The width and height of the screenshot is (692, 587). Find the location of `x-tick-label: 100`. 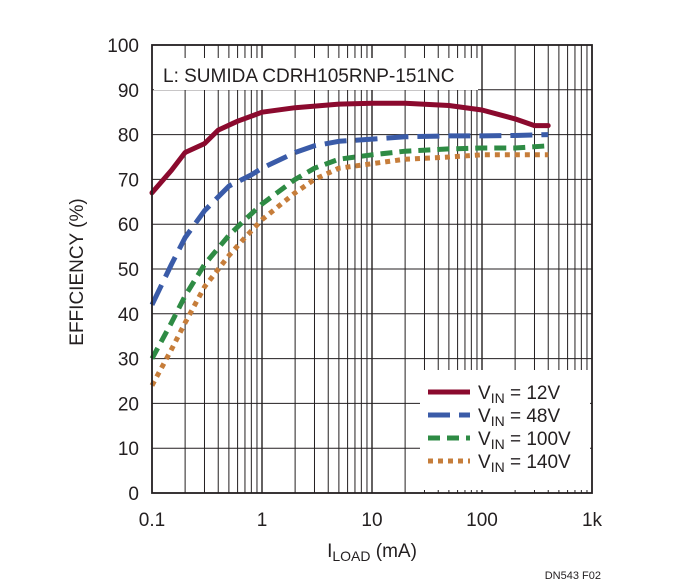

x-tick-label: 100 is located at coordinates (482, 520).